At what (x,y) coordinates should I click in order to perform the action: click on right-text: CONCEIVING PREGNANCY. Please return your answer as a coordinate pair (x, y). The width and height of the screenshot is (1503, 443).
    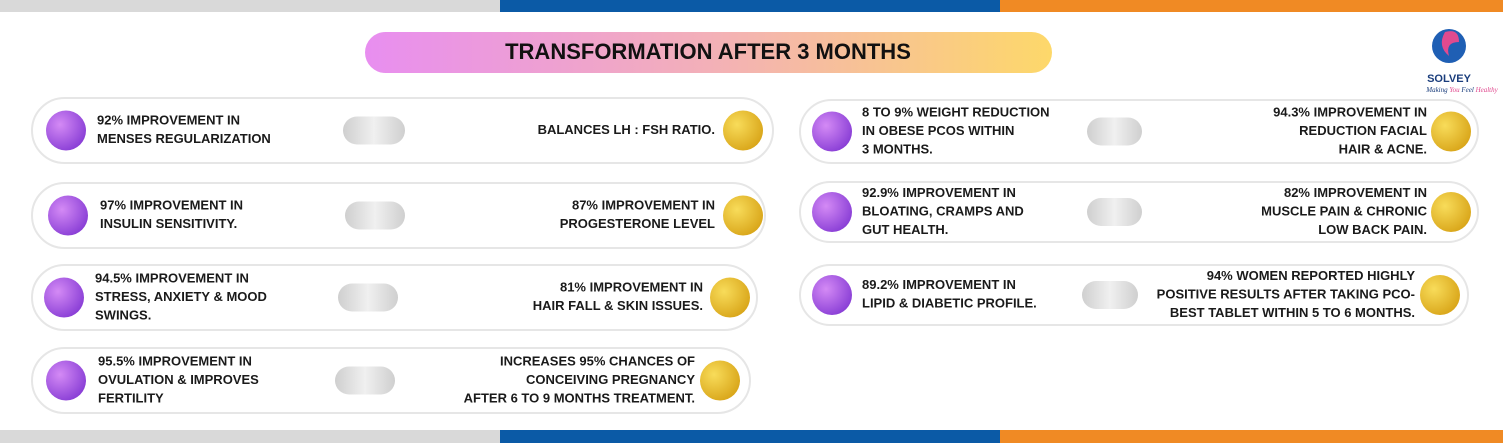
    Looking at the image, I should click on (610, 379).